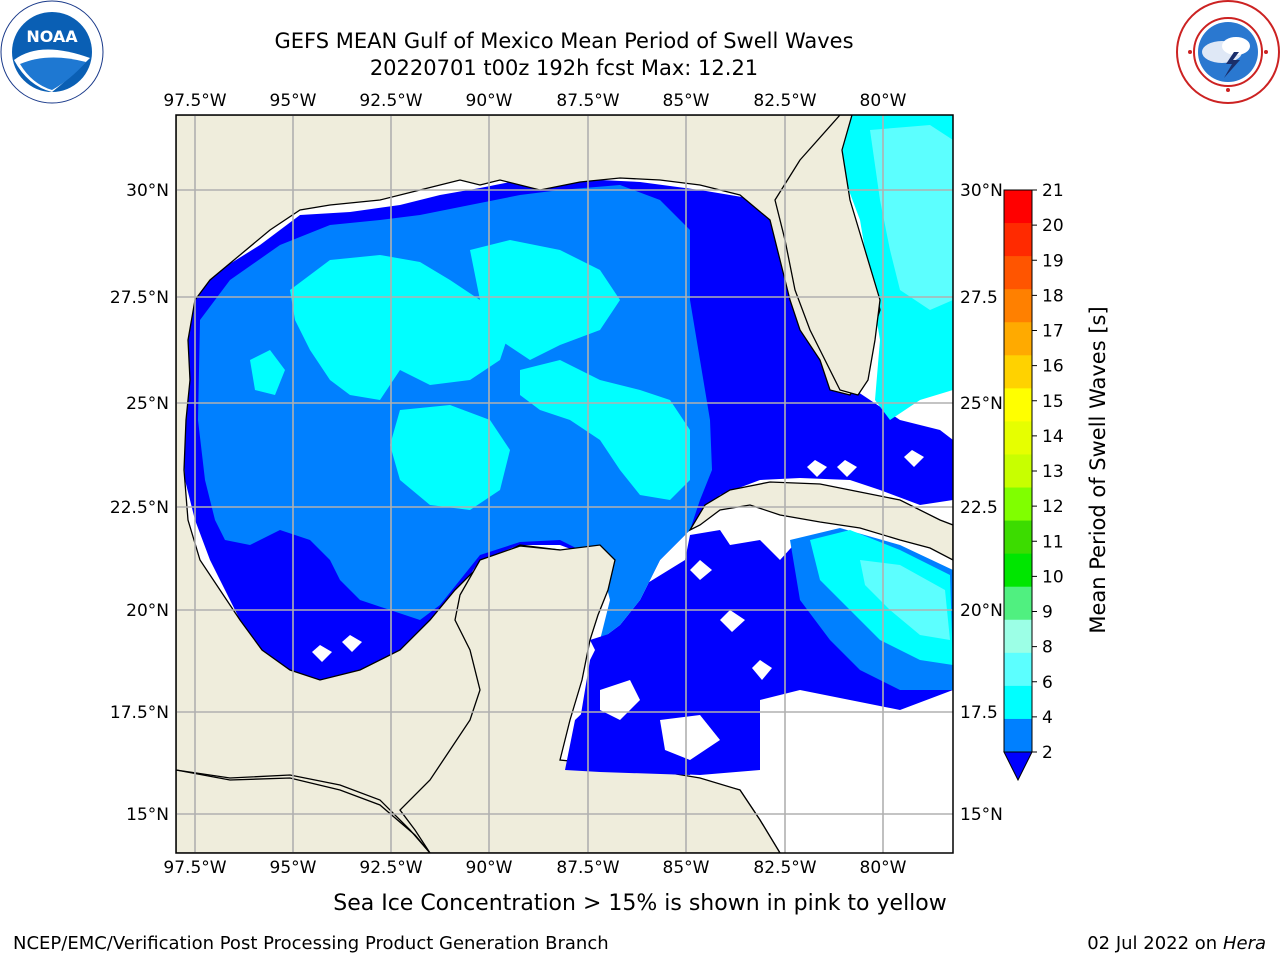 The width and height of the screenshot is (1280, 960). What do you see at coordinates (293, 101) in the screenshot?
I see `lon-label-top: 95°W` at bounding box center [293, 101].